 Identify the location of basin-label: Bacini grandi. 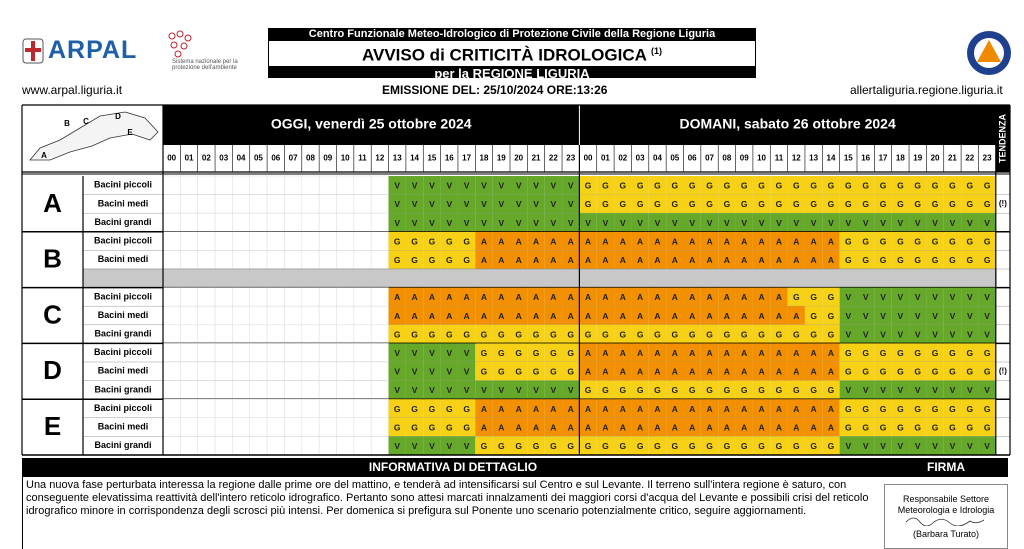
(122, 389).